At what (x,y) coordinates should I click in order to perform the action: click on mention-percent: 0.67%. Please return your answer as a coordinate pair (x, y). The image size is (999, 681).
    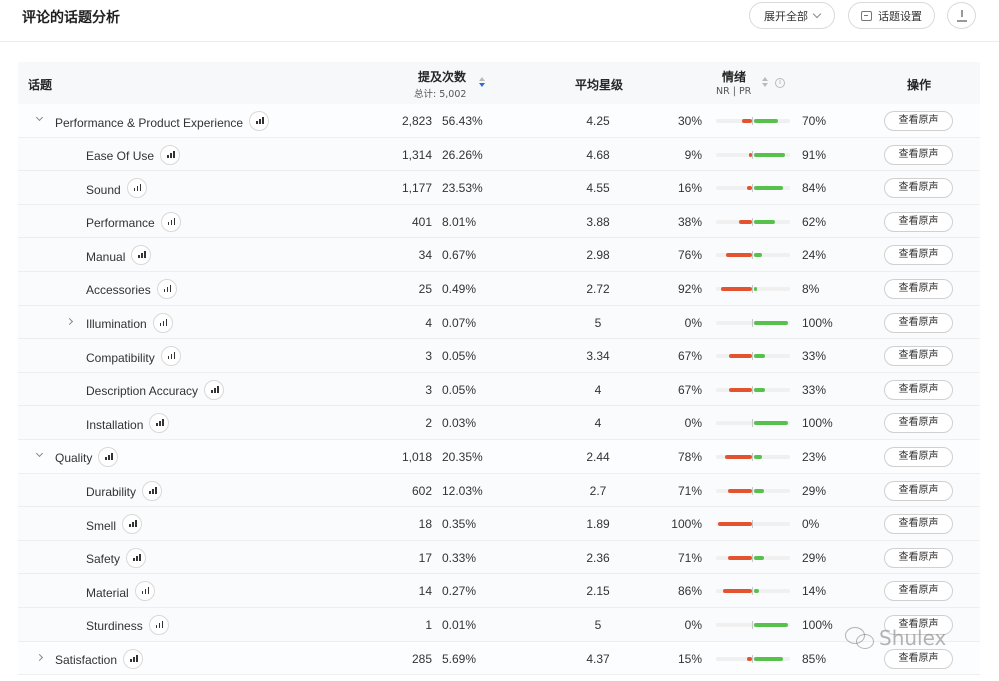
    Looking at the image, I should click on (459, 255).